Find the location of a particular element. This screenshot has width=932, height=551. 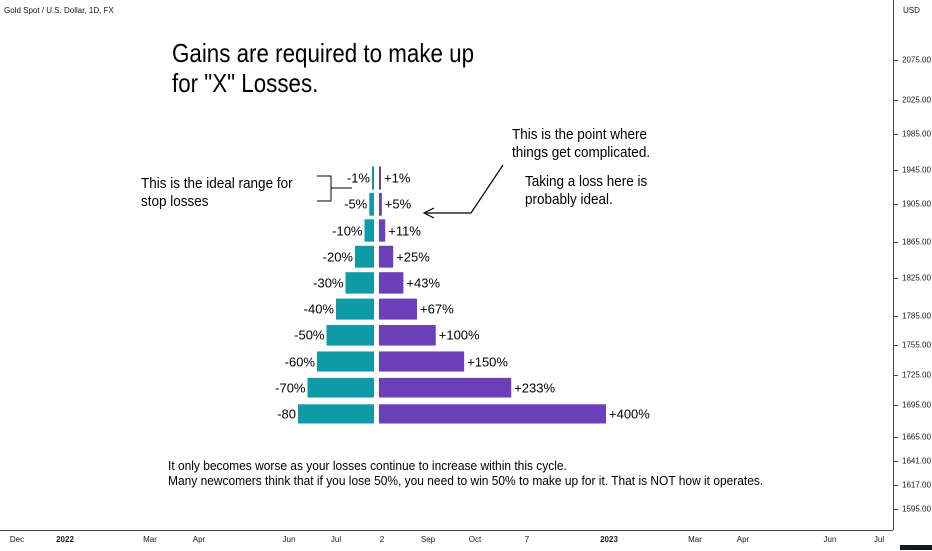

price-tick-label: 1945.00 is located at coordinates (916, 170).